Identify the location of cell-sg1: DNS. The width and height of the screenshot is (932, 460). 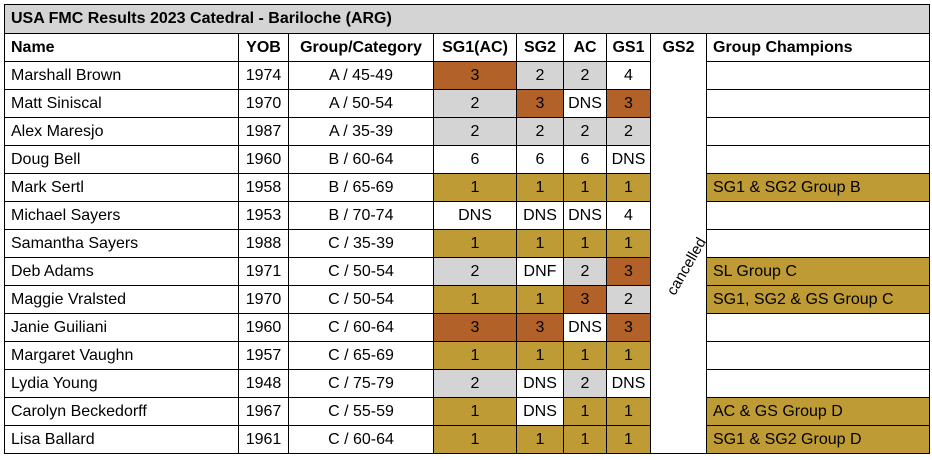
(475, 215).